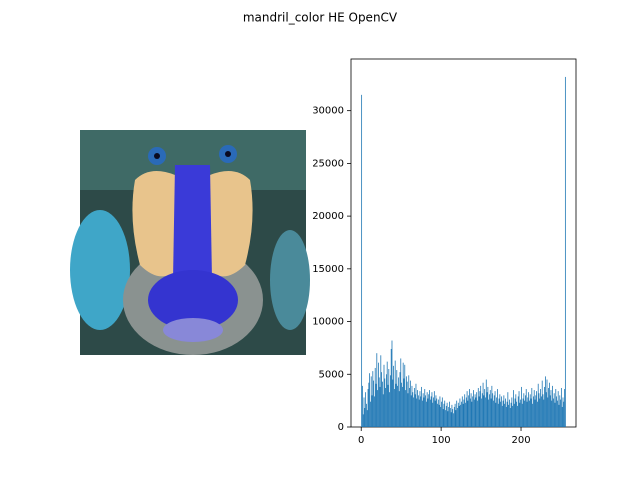 This screenshot has height=480, width=640. What do you see at coordinates (328, 163) in the screenshot?
I see `y-tick-label: 25000` at bounding box center [328, 163].